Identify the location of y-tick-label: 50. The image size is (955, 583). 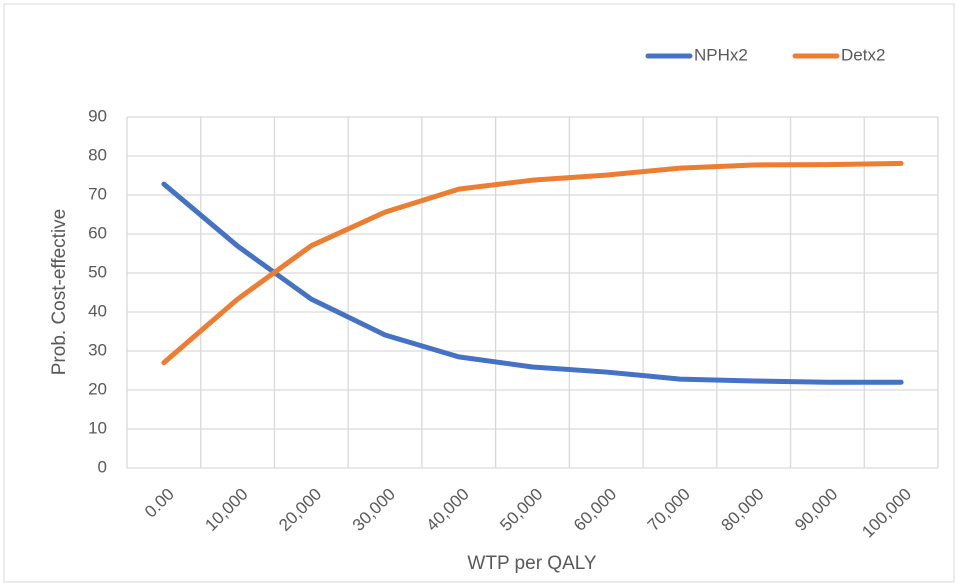
(97, 271).